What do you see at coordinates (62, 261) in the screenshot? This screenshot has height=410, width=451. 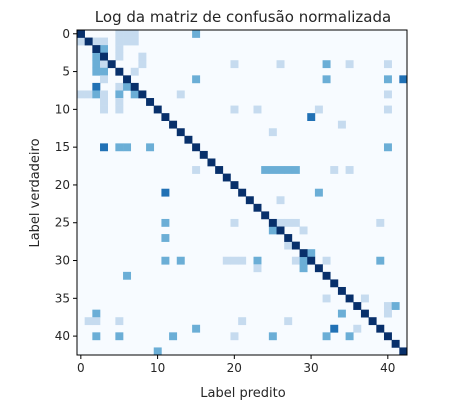 I see `y-tick-label: 30` at bounding box center [62, 261].